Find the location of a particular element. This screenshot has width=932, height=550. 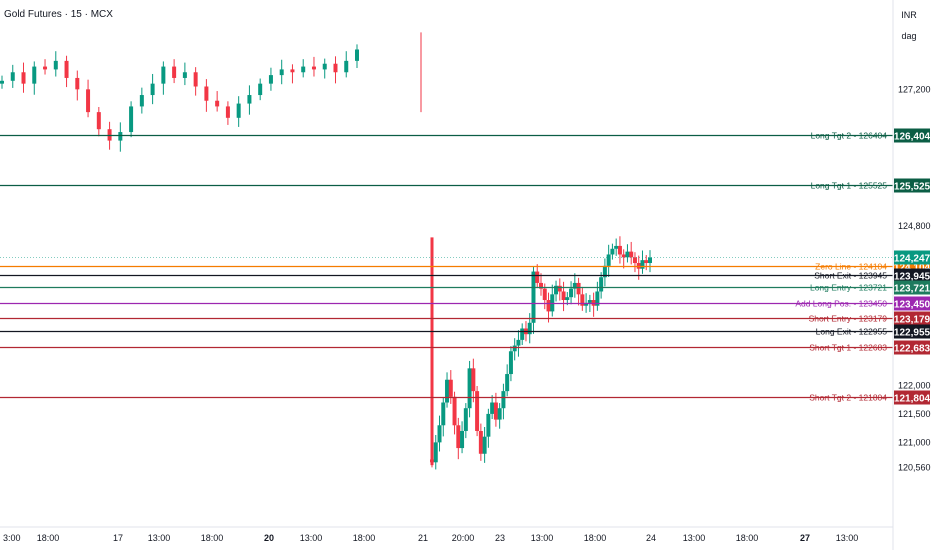

price-badge-text: 121,804 is located at coordinates (912, 399).